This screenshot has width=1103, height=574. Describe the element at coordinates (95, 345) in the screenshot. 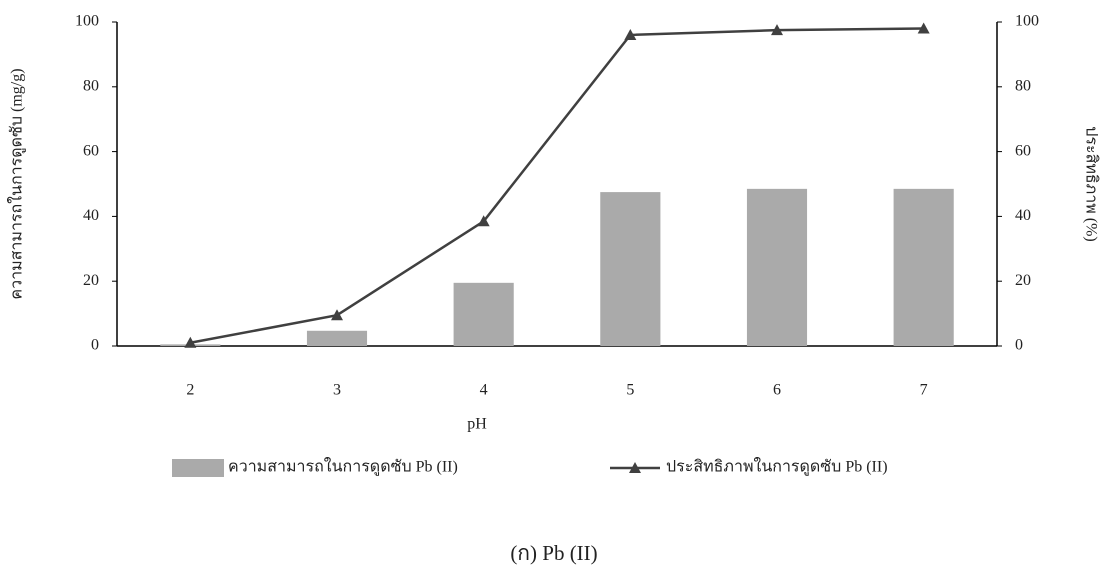

I see `y-tick-label: 0` at that location.